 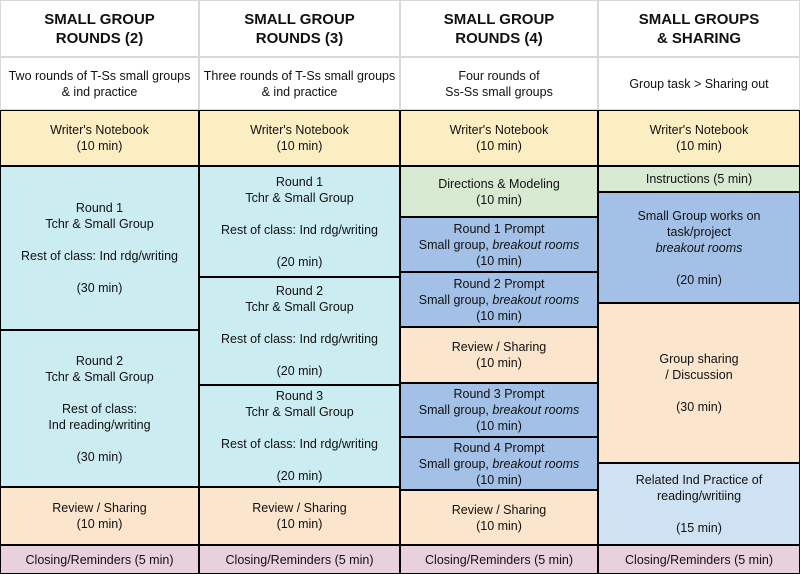 What do you see at coordinates (99, 75) in the screenshot?
I see `subtitle-line: Two rounds of T-Ss small groups` at bounding box center [99, 75].